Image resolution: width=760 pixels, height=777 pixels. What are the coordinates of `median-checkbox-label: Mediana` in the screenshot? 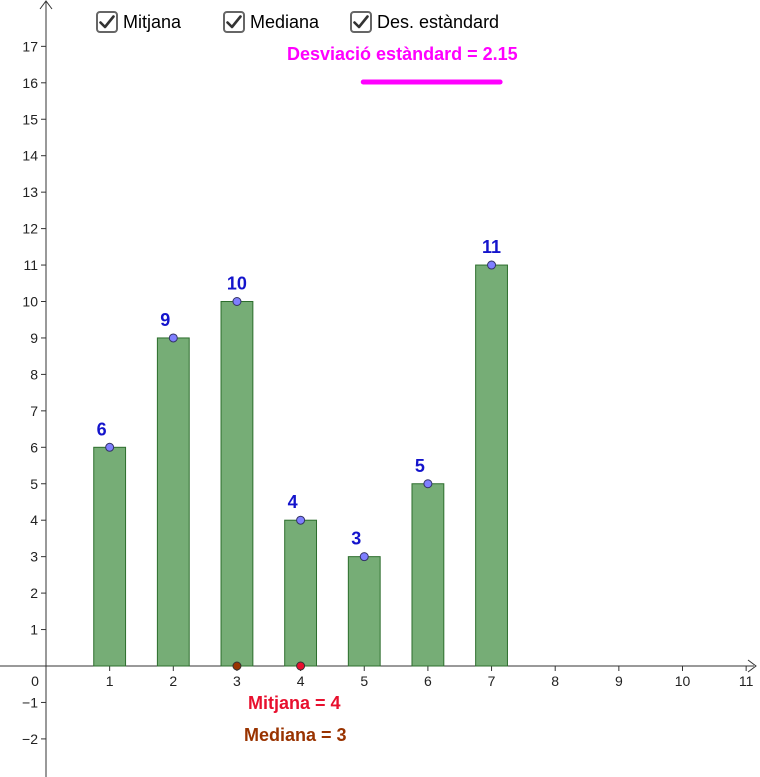 It's located at (285, 21).